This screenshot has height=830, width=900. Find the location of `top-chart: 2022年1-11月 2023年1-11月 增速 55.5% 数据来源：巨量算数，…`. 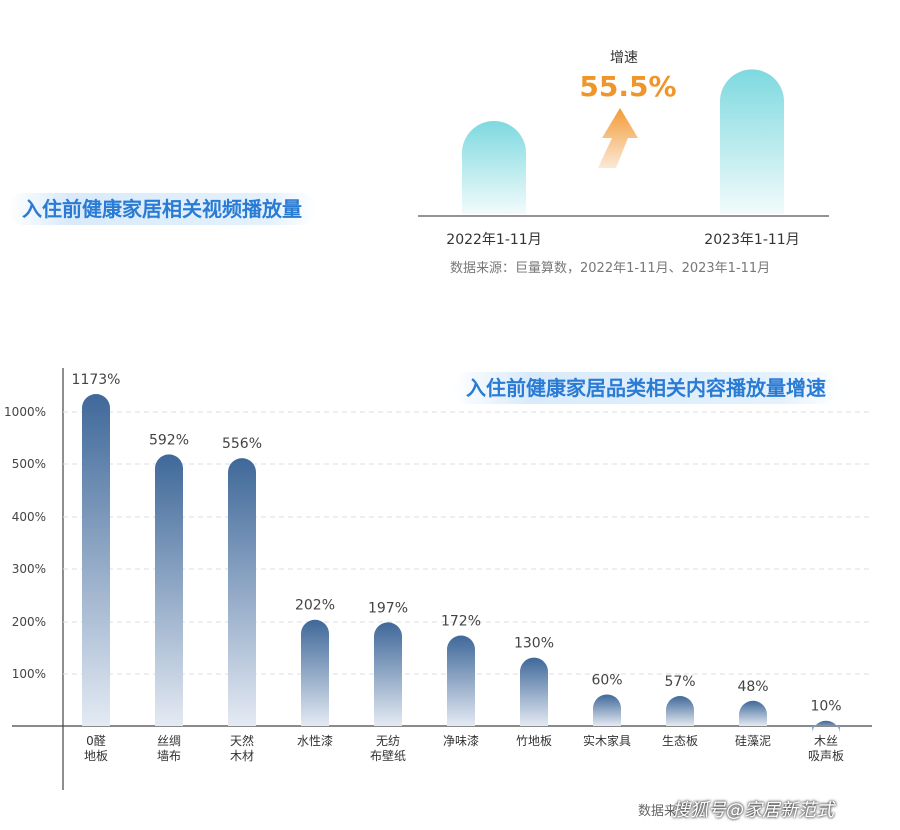

top-chart: 2022年1-11月 2023年1-11月 增速 55.5% 数据来源：巨量算数，… is located at coordinates (623, 163).